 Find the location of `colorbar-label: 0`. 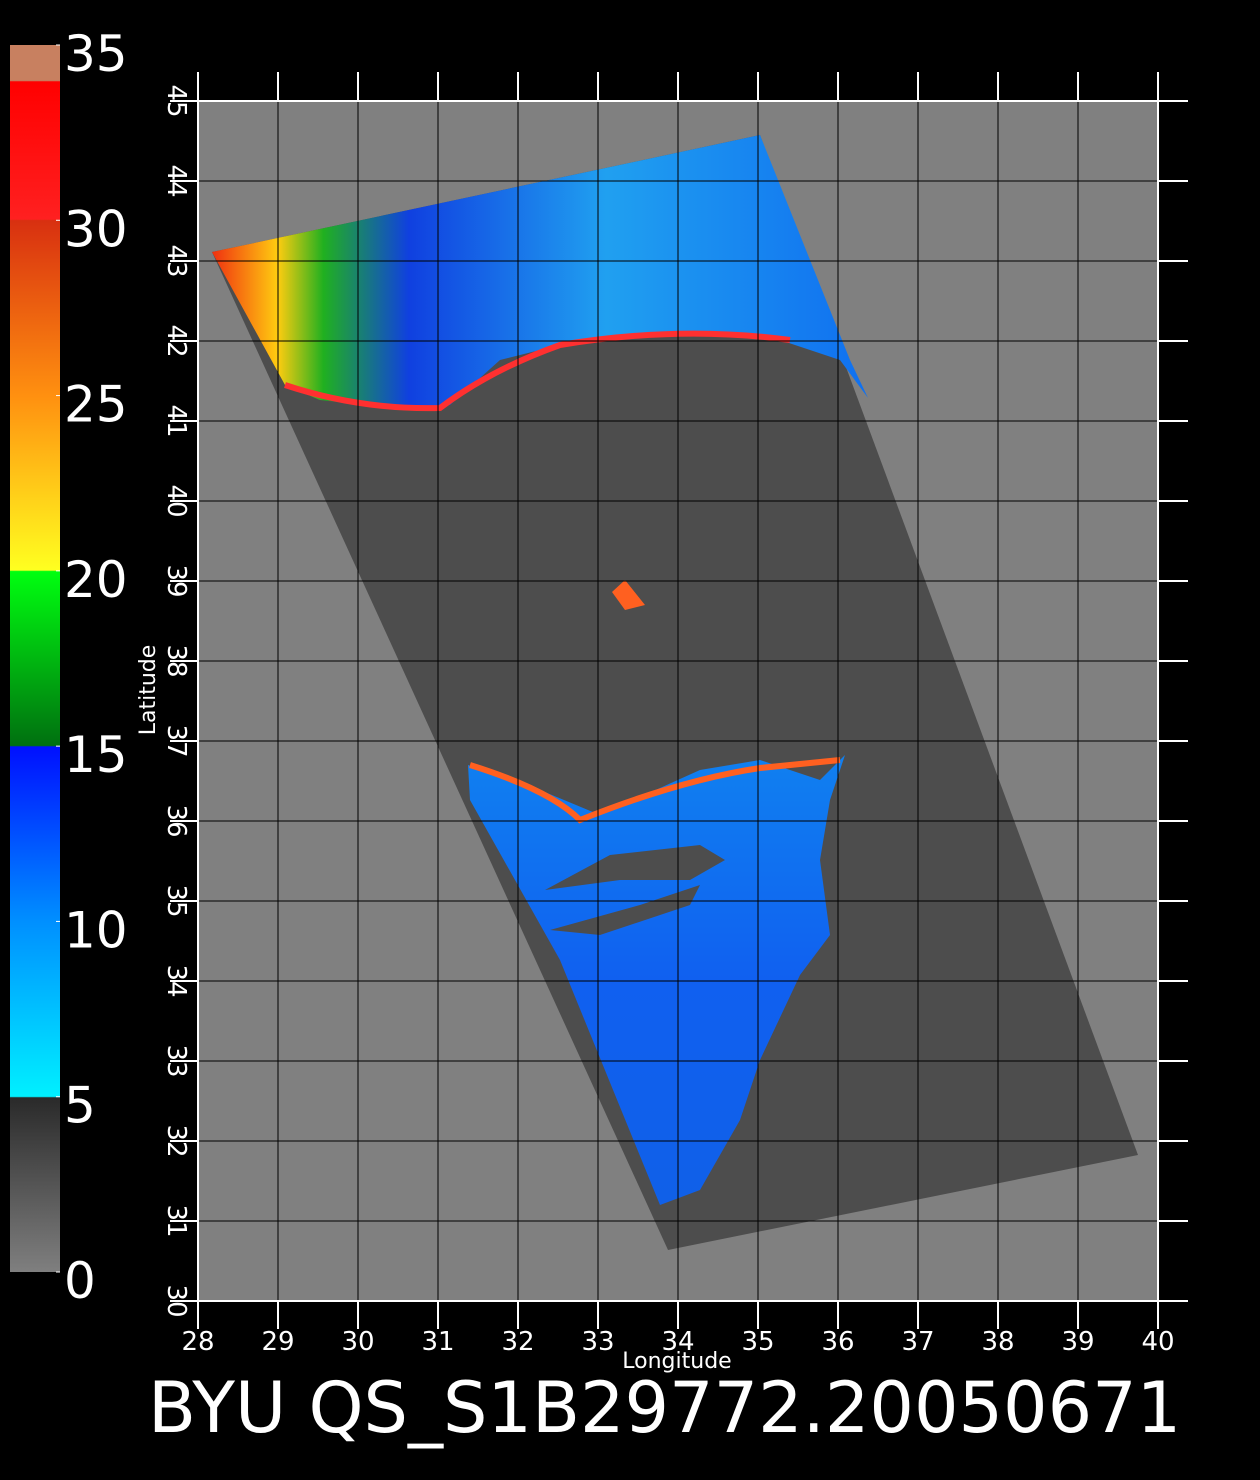

colorbar-label: 0 is located at coordinates (80, 1281).